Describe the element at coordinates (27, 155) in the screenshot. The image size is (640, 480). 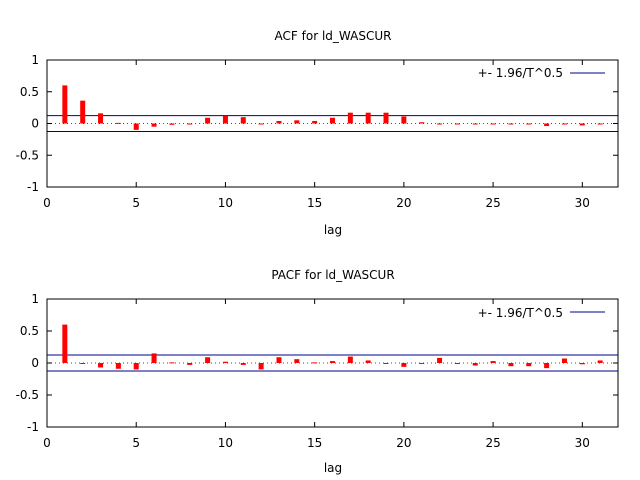
I see `acf-y-tick-label: -0.5` at that location.